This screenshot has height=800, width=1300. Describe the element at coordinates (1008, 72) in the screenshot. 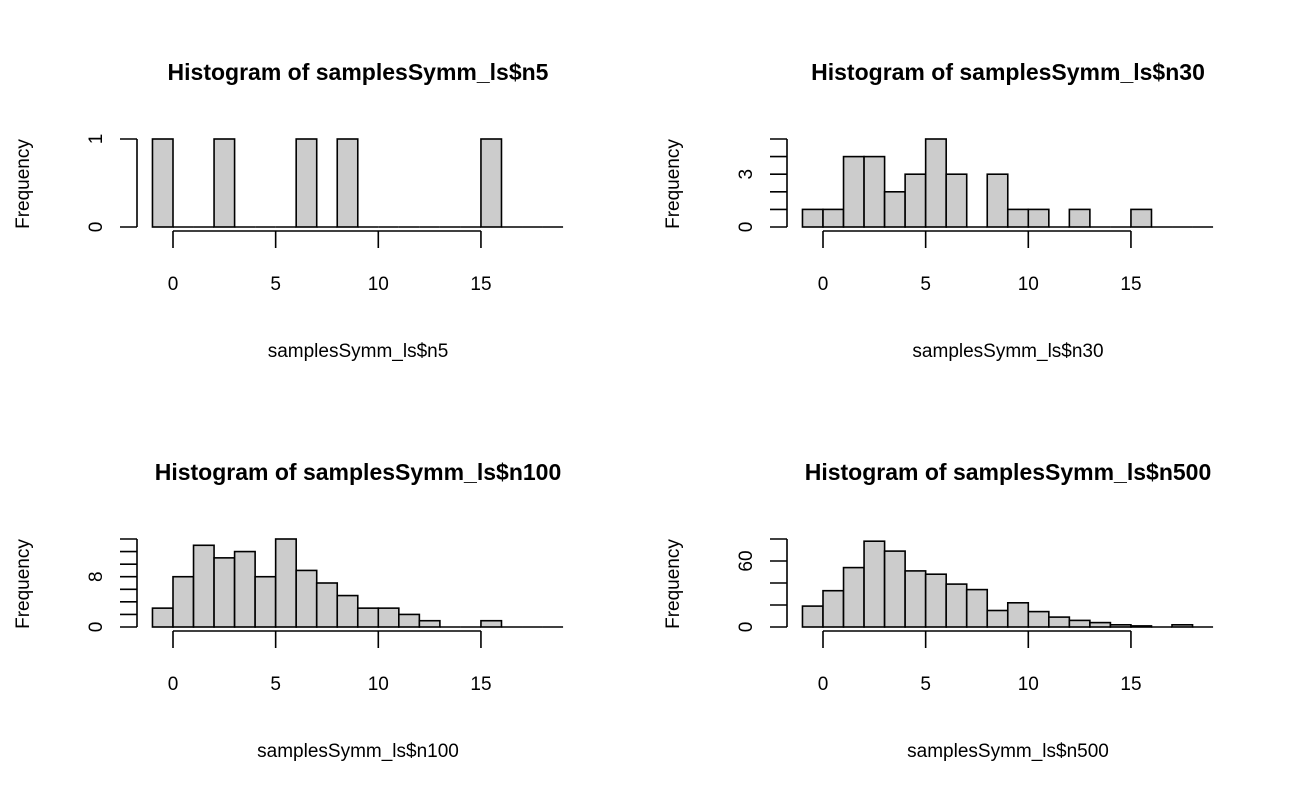

I see `chart-title: Histogram of samplesSymm_ls$n30` at that location.